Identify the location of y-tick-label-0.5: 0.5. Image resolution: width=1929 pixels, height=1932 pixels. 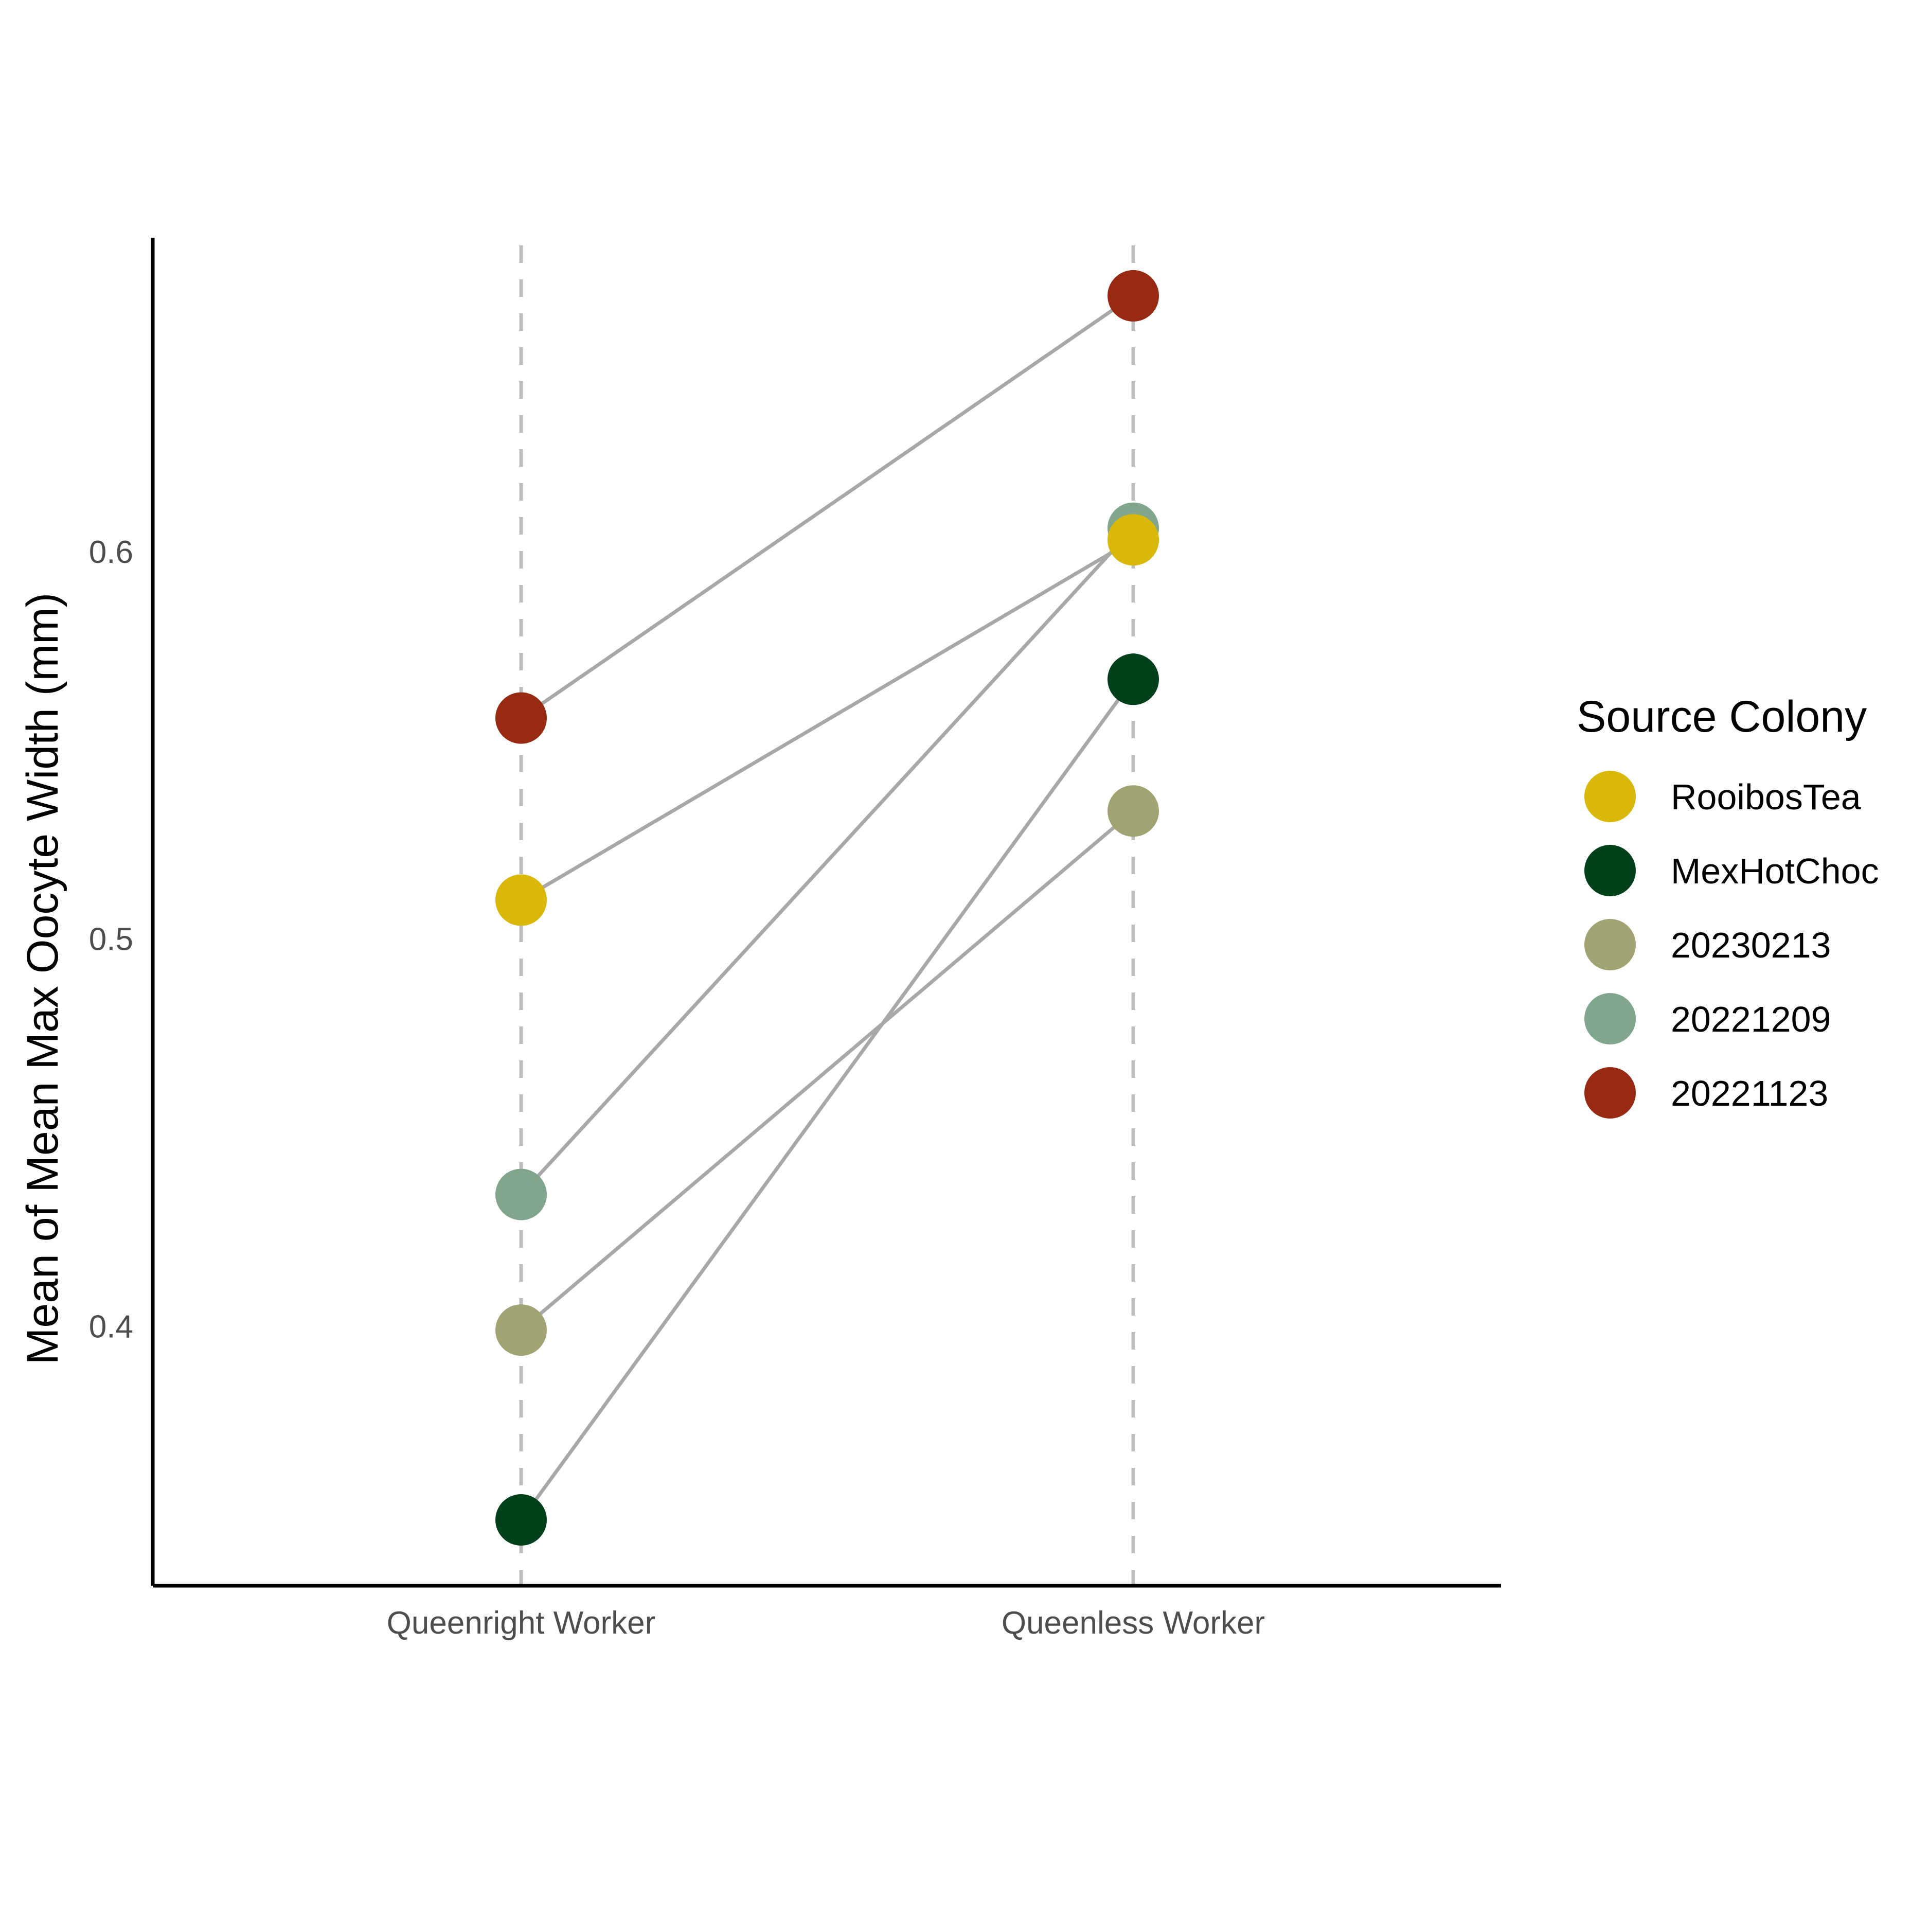
(111, 940).